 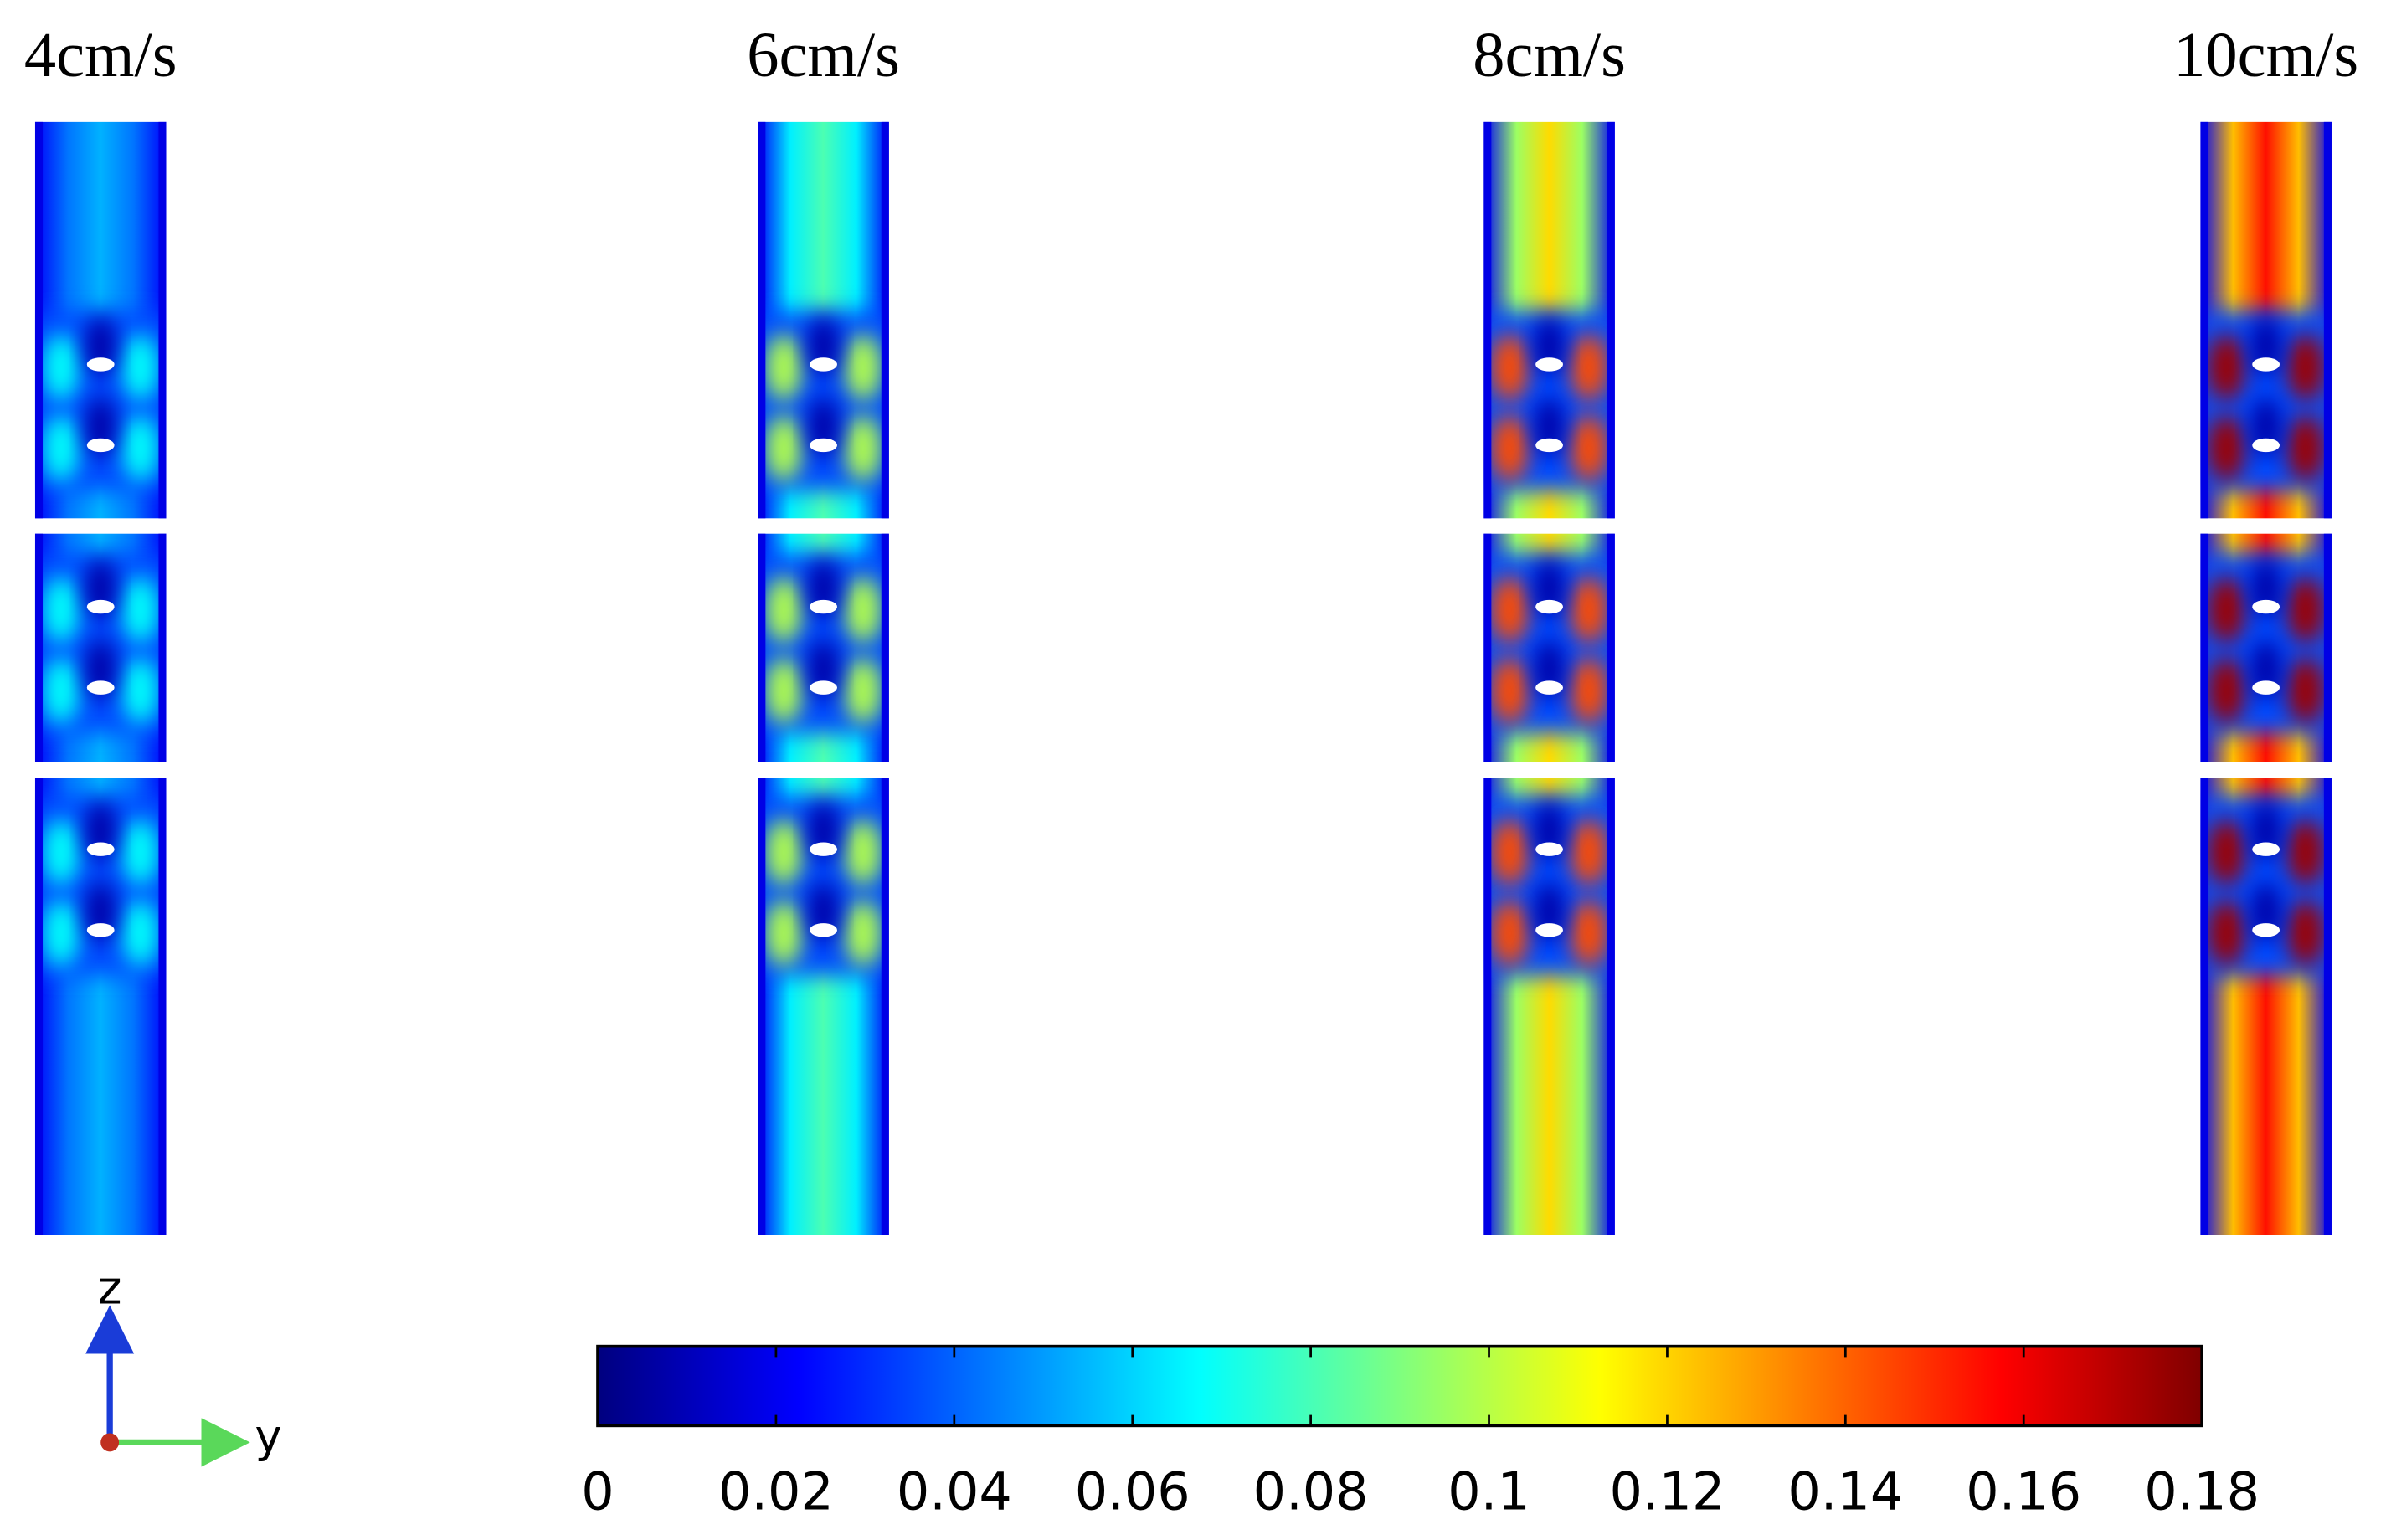 What do you see at coordinates (1845, 1492) in the screenshot?
I see `colorbar-tick-label: 0.14` at bounding box center [1845, 1492].